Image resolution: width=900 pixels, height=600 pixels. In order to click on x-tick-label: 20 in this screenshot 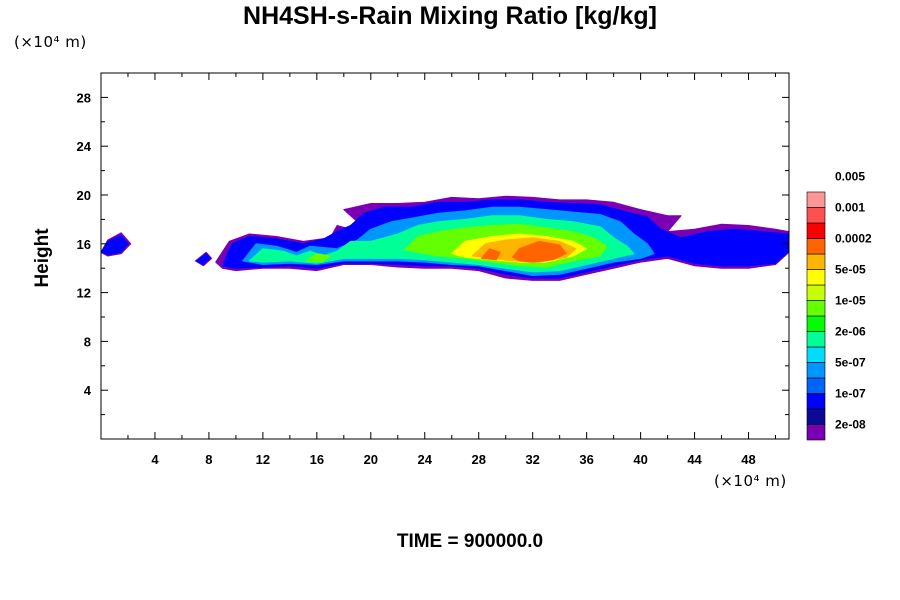, I will do `click(371, 459)`.